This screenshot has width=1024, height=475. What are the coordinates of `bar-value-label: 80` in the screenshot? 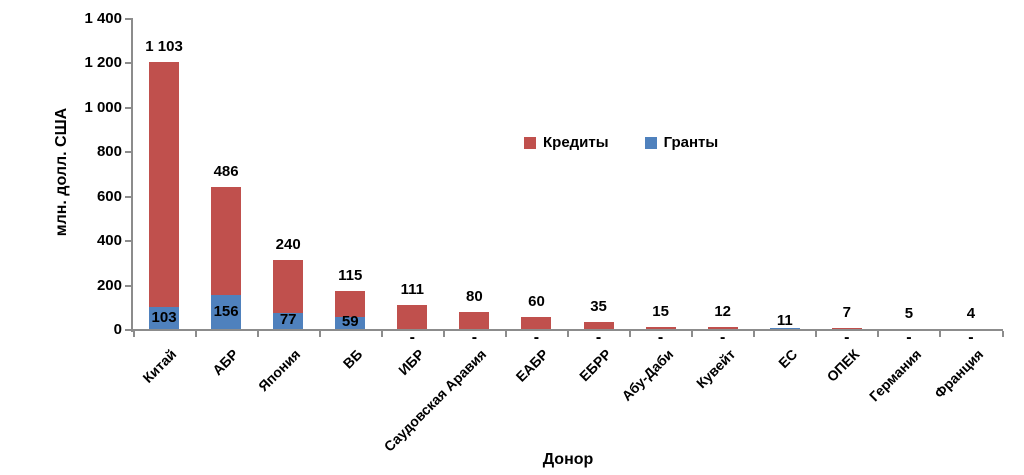 It's located at (474, 297).